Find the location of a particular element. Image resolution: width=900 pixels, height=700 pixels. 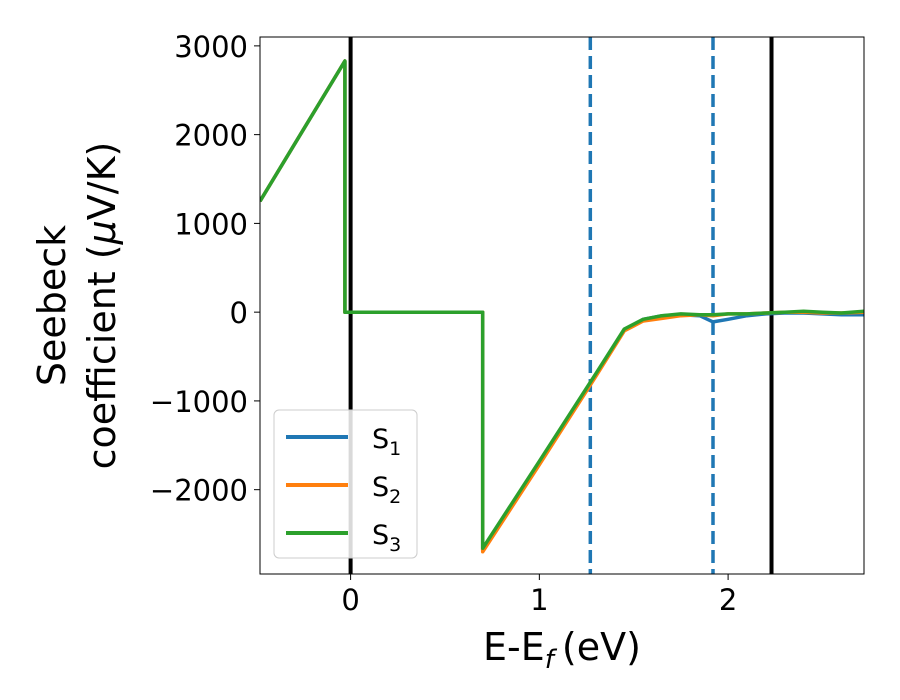

y-axis-label-line2: coefficient (μV/K) is located at coordinates (102, 306).